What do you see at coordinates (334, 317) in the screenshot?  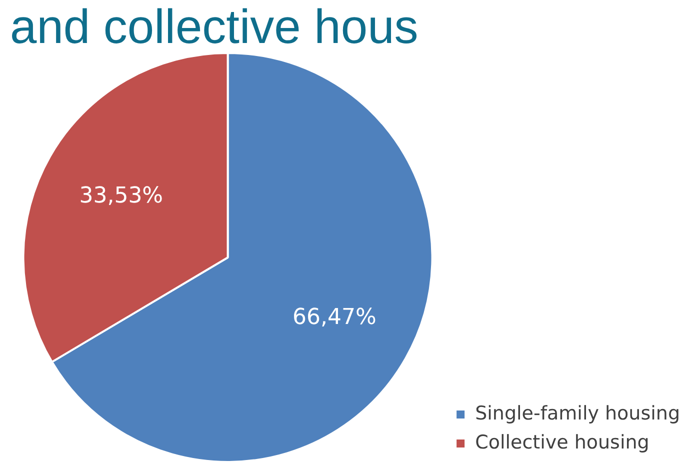 I see `data-label: 66,47%` at bounding box center [334, 317].